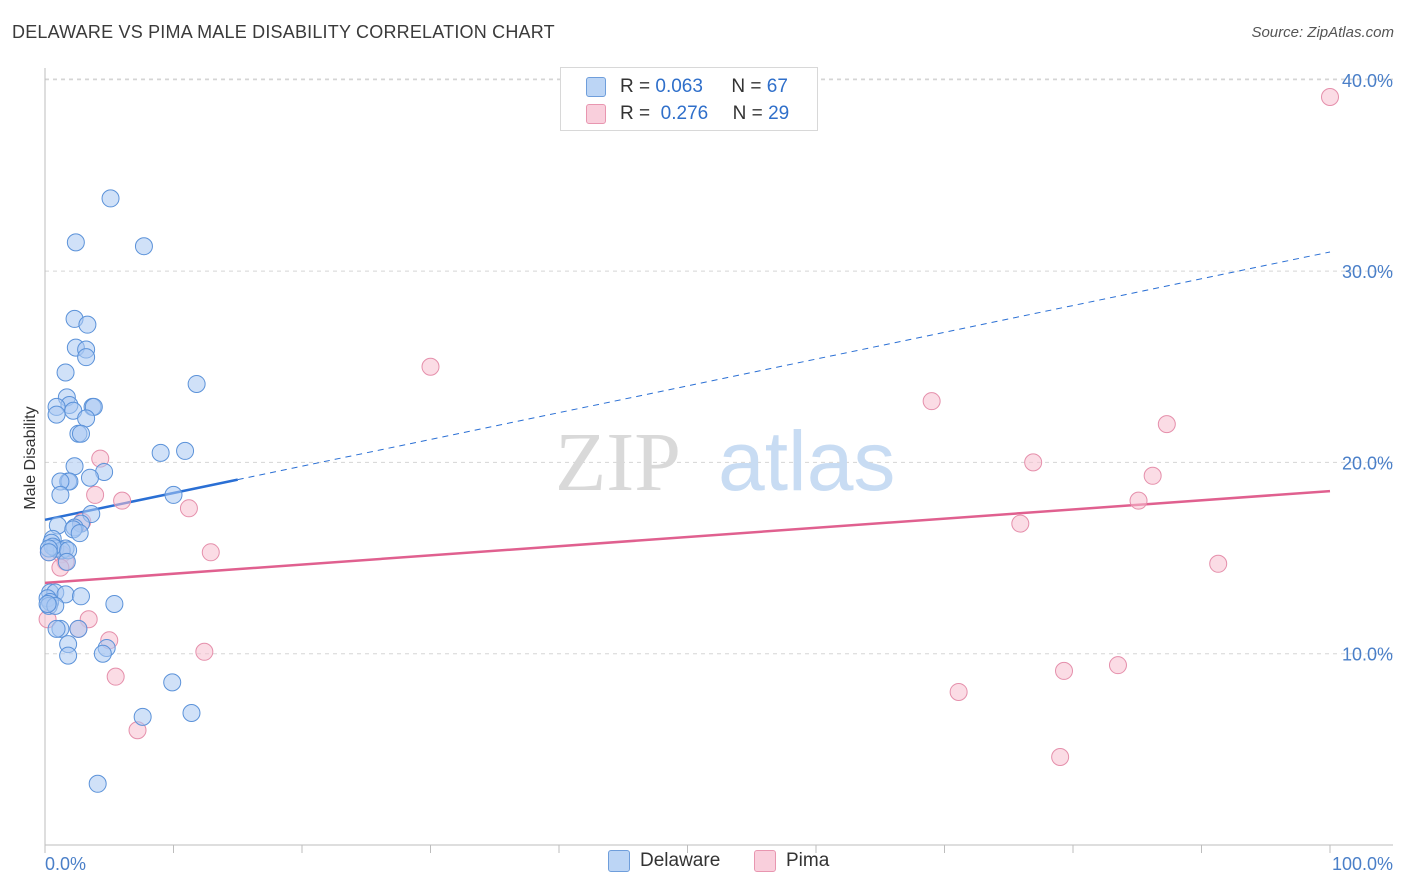 Image resolution: width=1406 pixels, height=892 pixels. I want to click on legend-row-delaware: R = 0.063 N = 67, so click(687, 87).